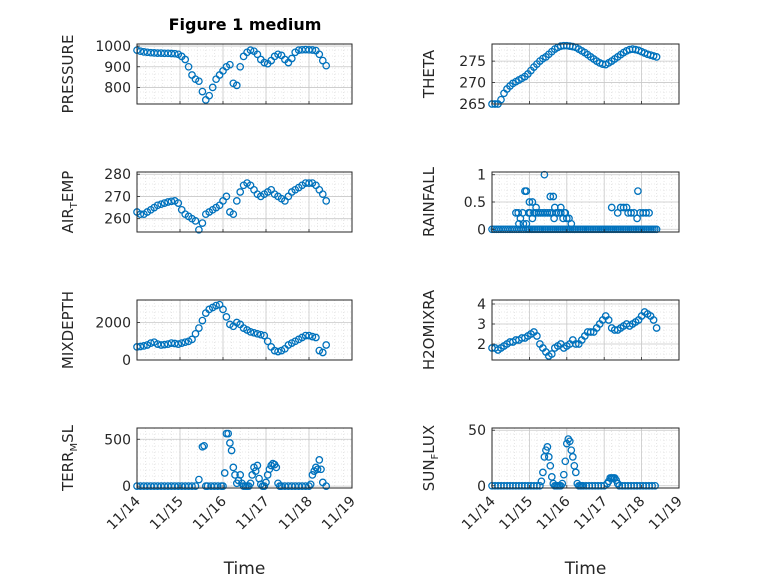 The image size is (778, 583). I want to click on y-tick-label: 500, so click(117, 440).